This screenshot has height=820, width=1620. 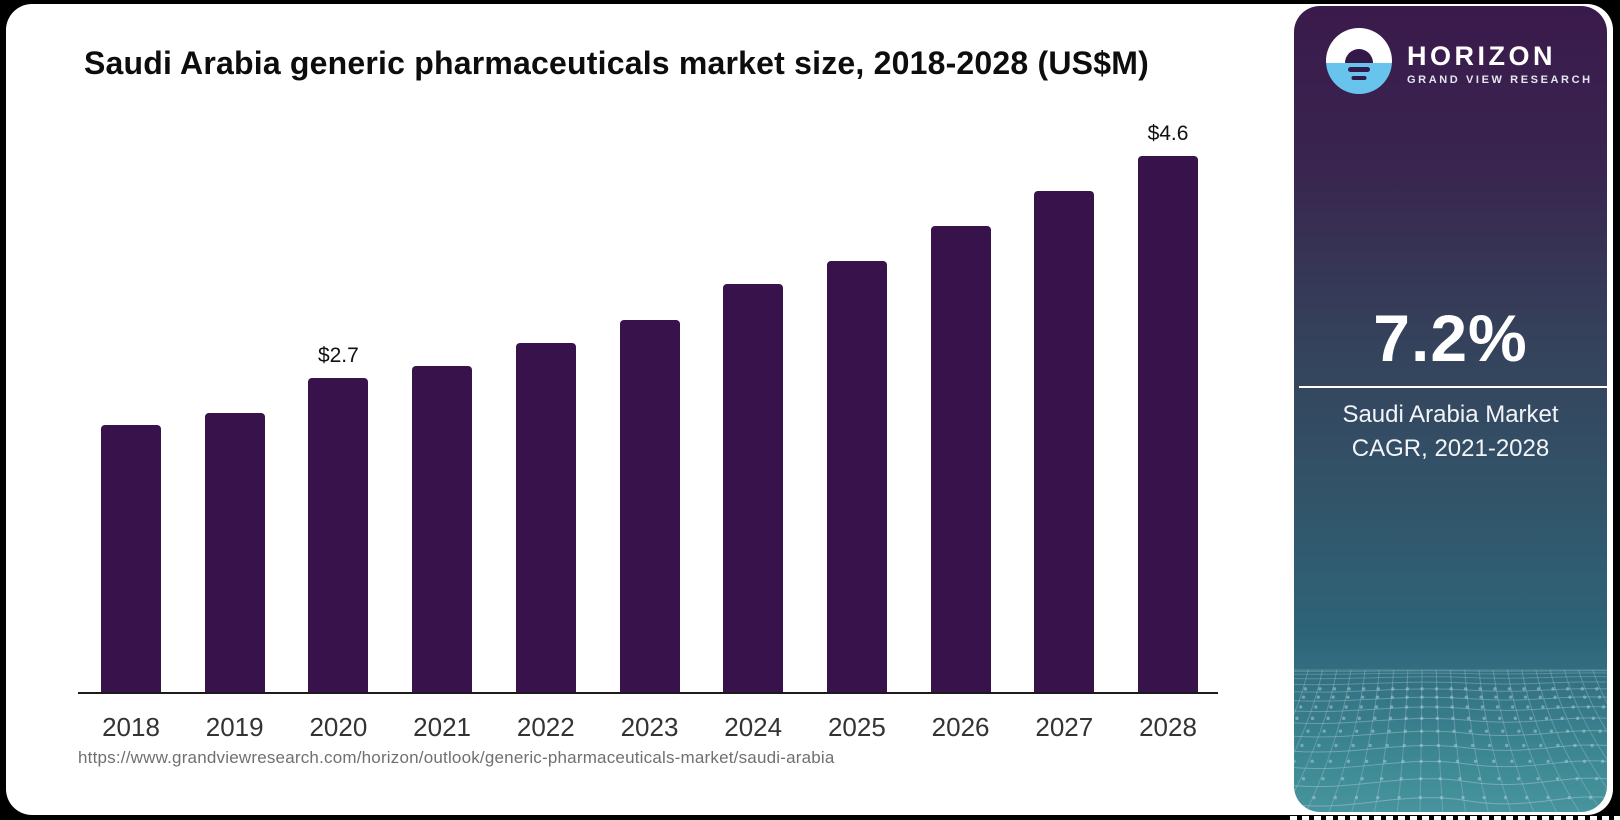 I want to click on bottom-dashed-edge, so click(x=1455, y=818).